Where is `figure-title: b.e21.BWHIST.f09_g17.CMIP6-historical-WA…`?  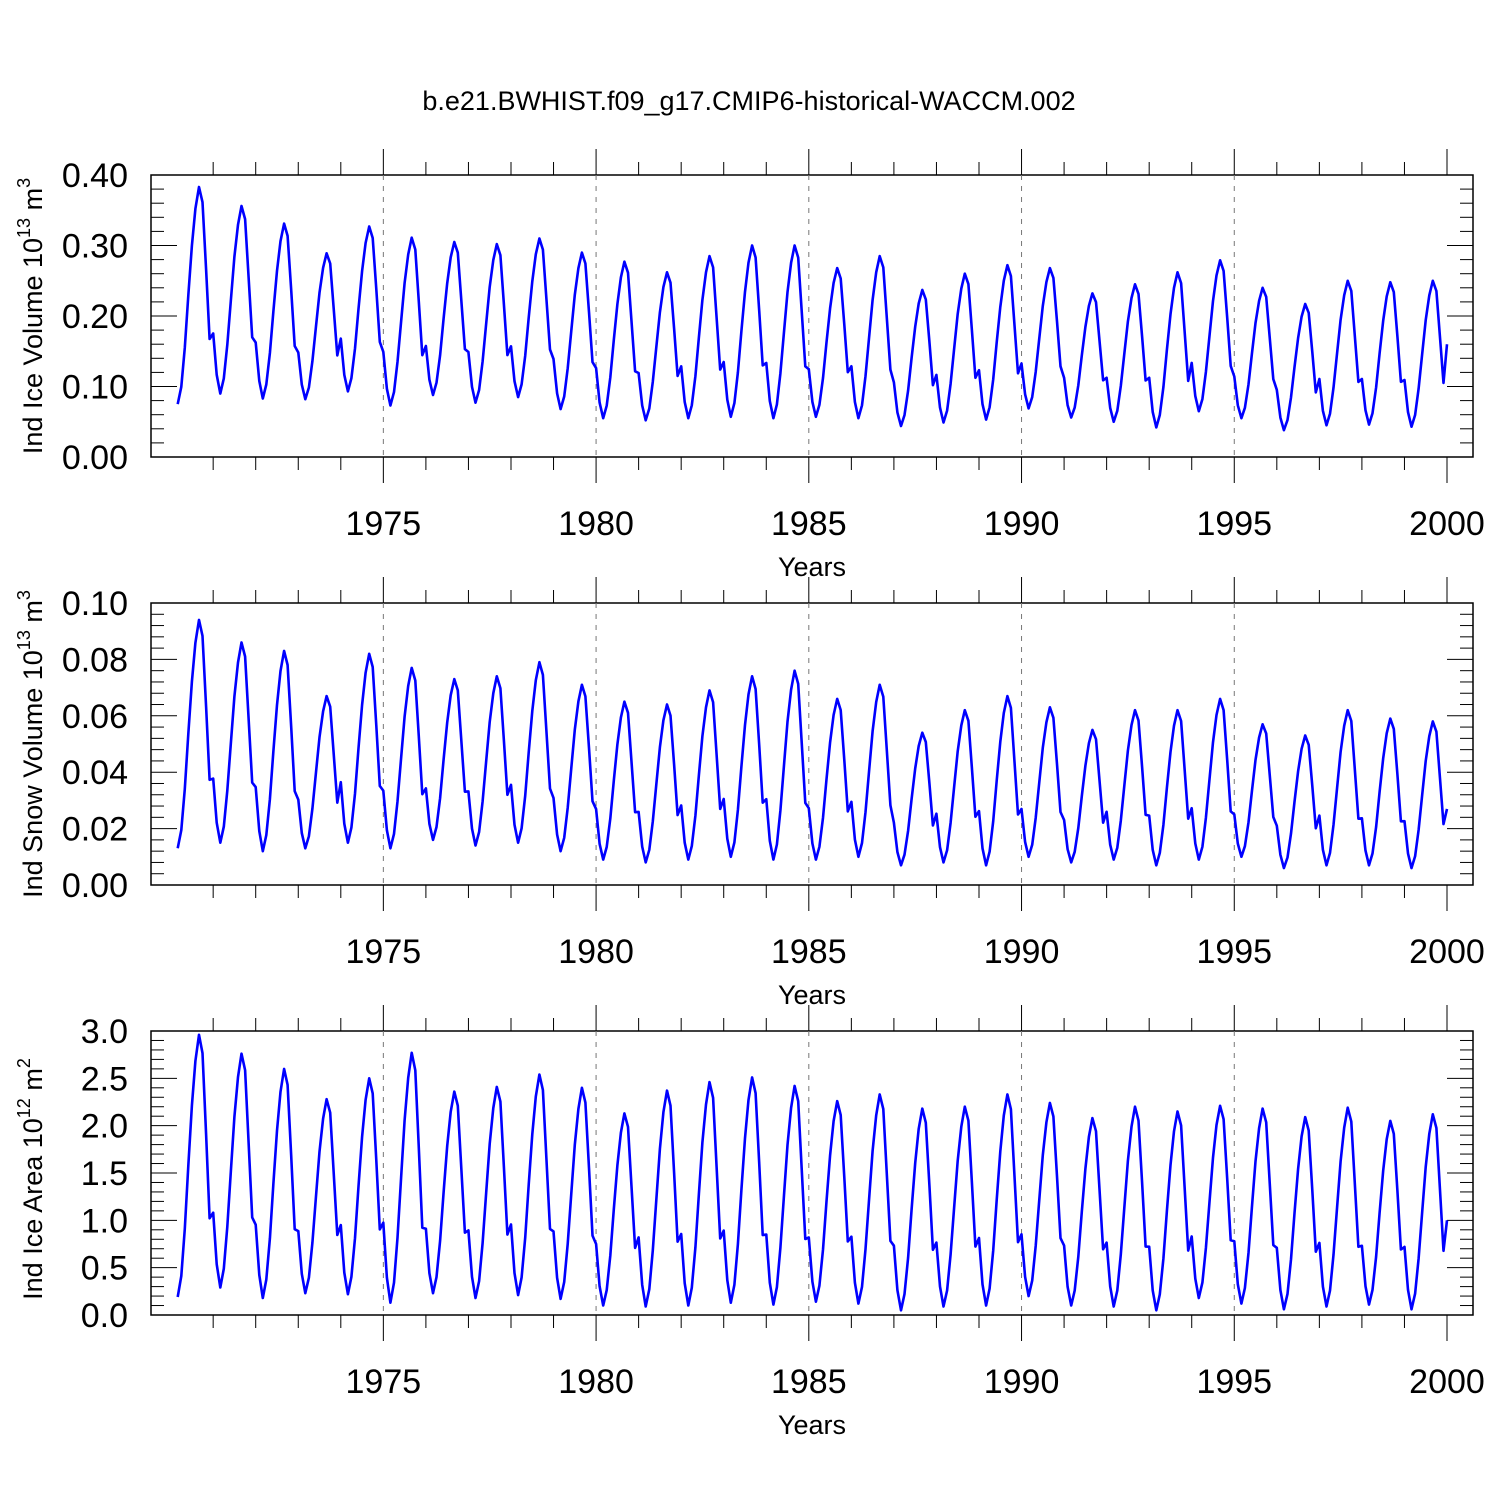 figure-title: b.e21.BWHIST.f09_g17.CMIP6-historical-WA… is located at coordinates (748, 101).